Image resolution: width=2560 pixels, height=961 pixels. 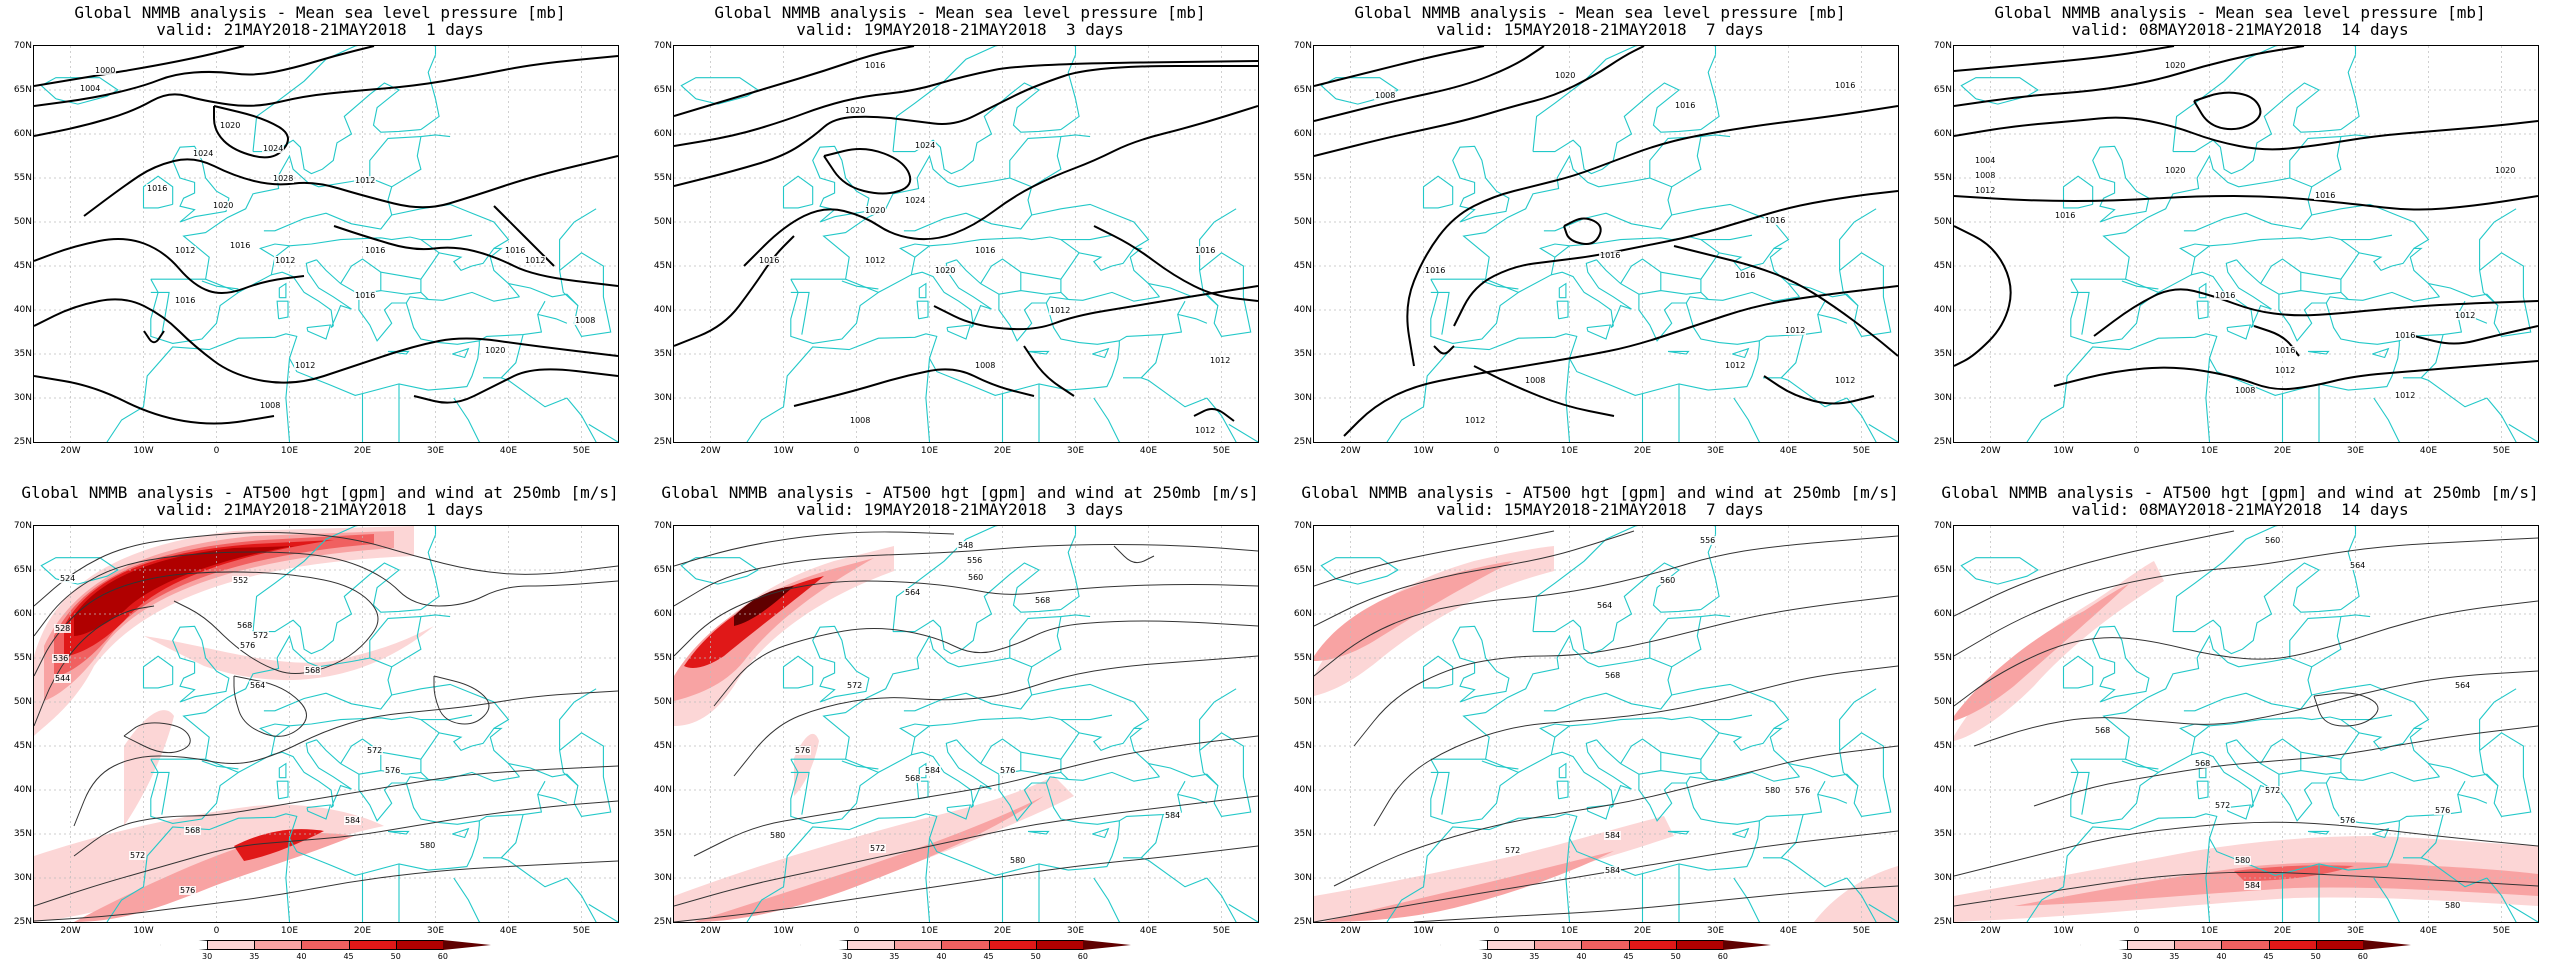 What do you see at coordinates (1715, 451) in the screenshot?
I see `longitude-label: 30E` at bounding box center [1715, 451].